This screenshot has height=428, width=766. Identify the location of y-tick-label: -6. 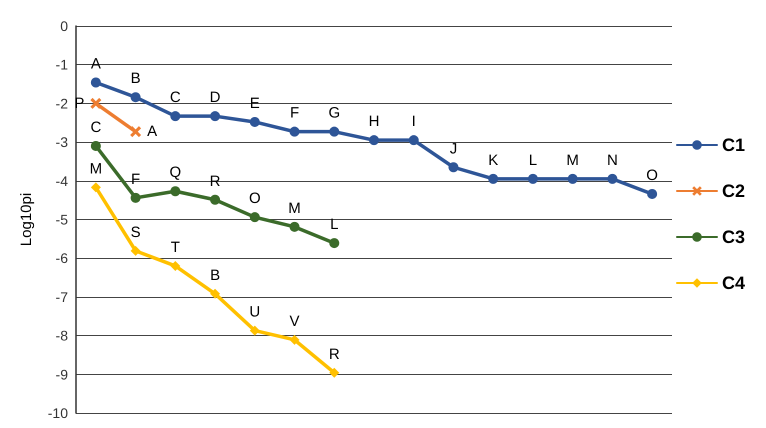
(62, 258).